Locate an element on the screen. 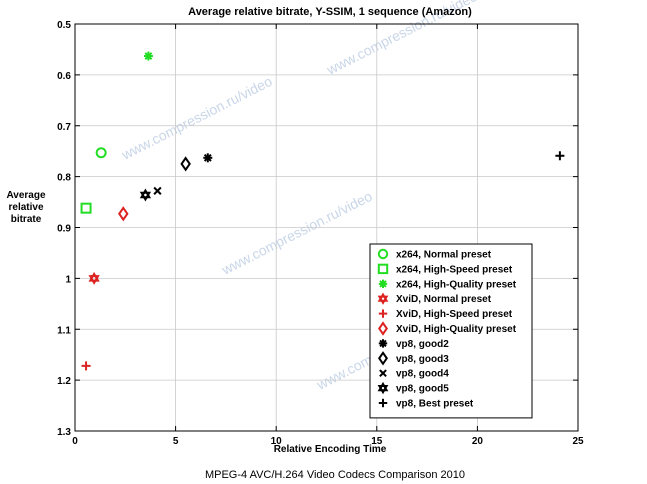 Image resolution: width=647 pixels, height=484 pixels. legend-label: x264, Normal preset is located at coordinates (444, 255).